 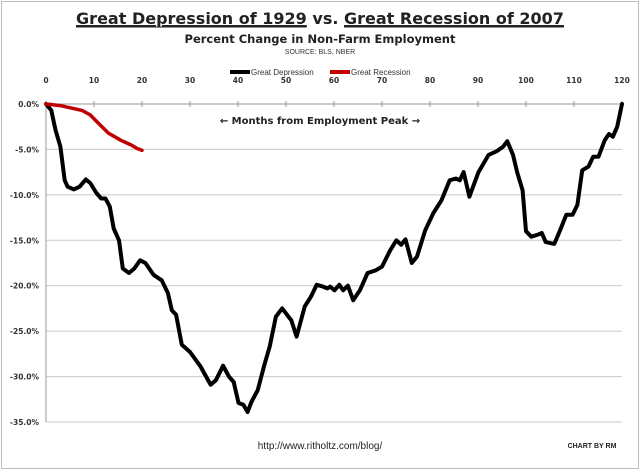 I want to click on series-line-great-recession, so click(x=94, y=127).